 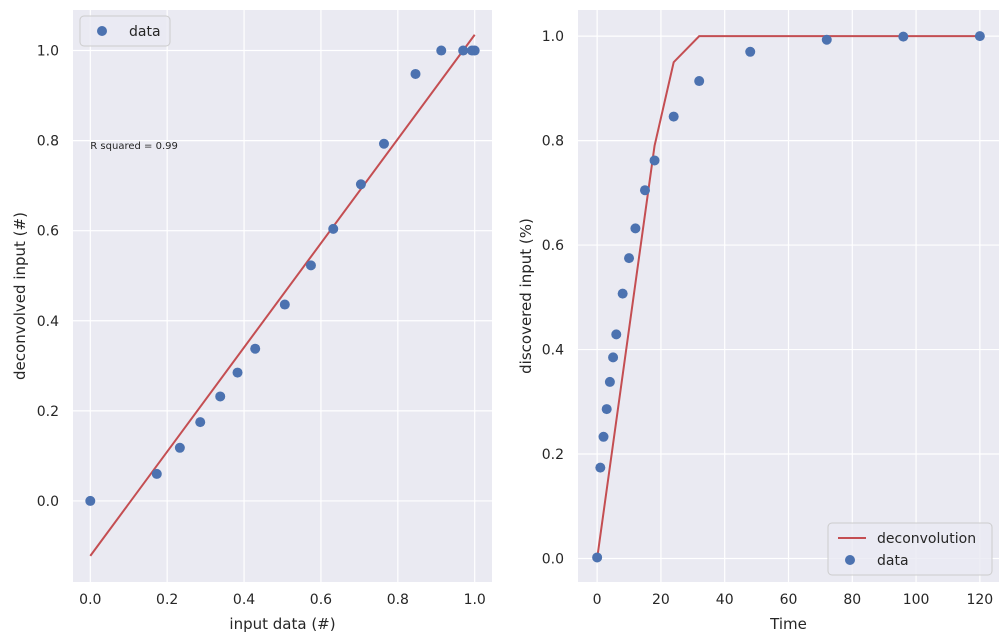 What do you see at coordinates (661, 600) in the screenshot?
I see `x-tick-label: 20` at bounding box center [661, 600].